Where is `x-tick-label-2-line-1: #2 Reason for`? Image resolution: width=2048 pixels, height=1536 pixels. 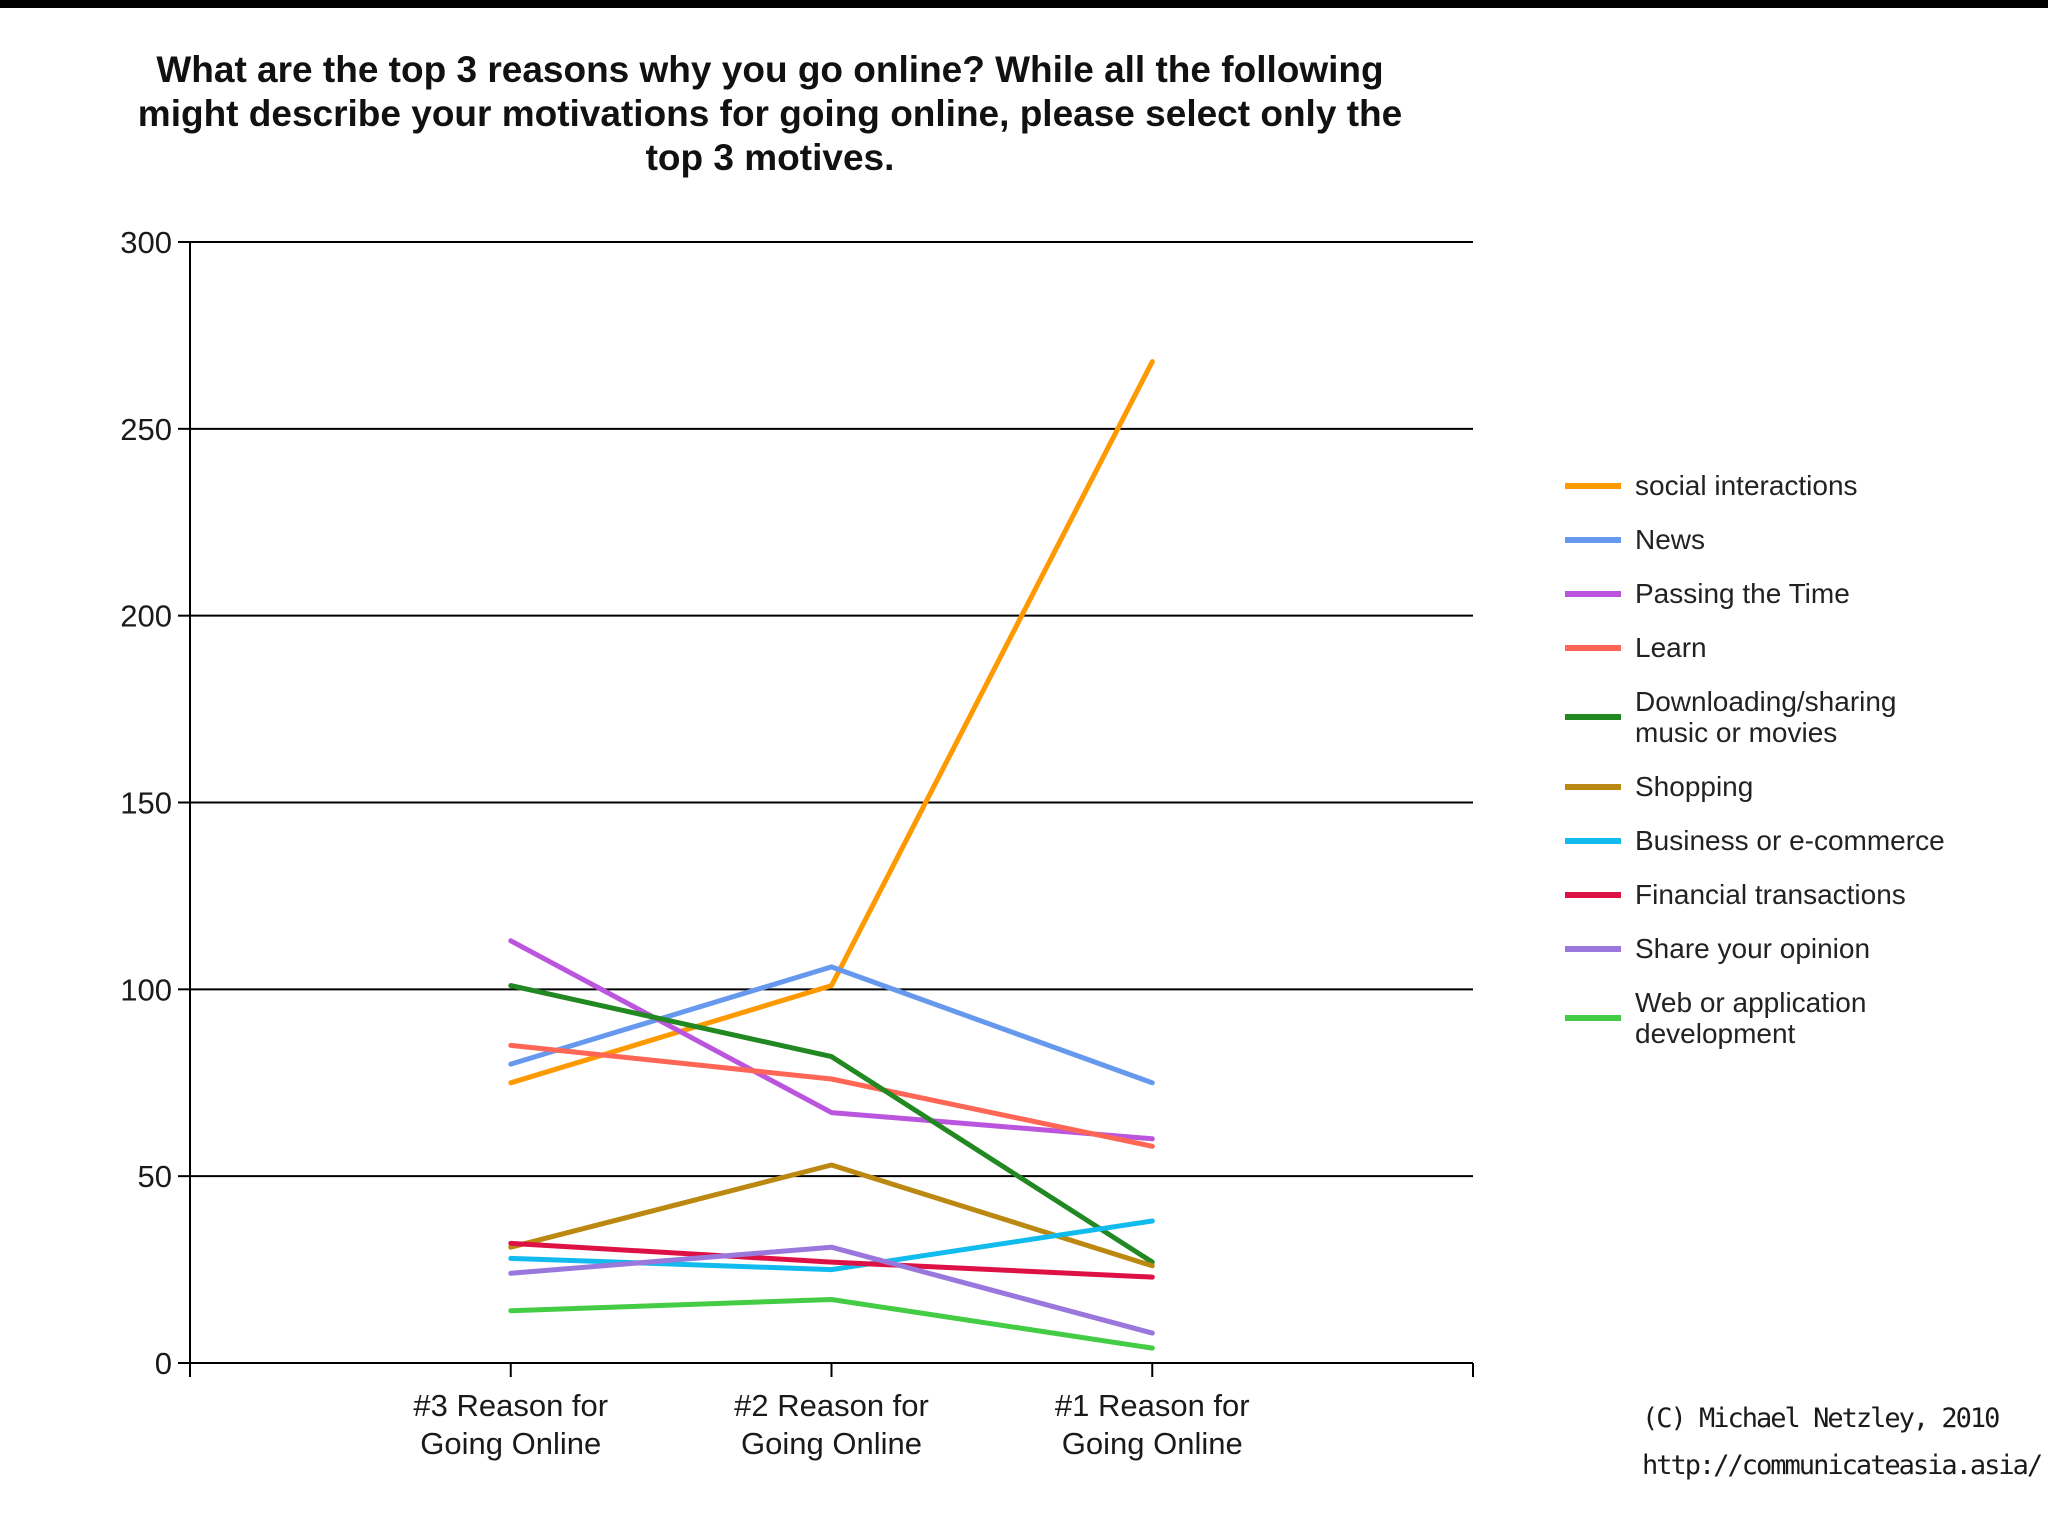 x-tick-label-2-line-1: #2 Reason for is located at coordinates (831, 1405).